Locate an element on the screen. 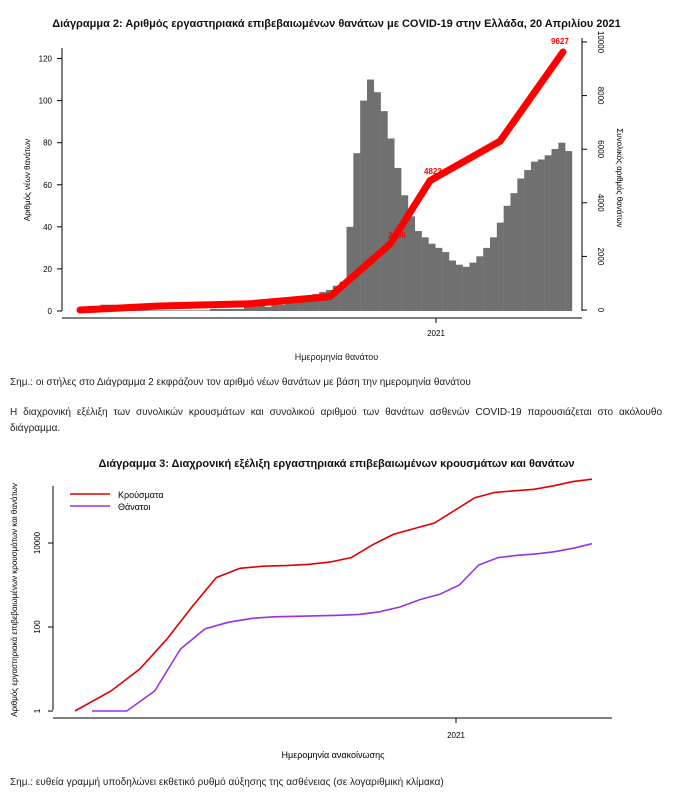  chart2-left-ticks: 0 20 40 60 80 100 120 is located at coordinates (50, 185).